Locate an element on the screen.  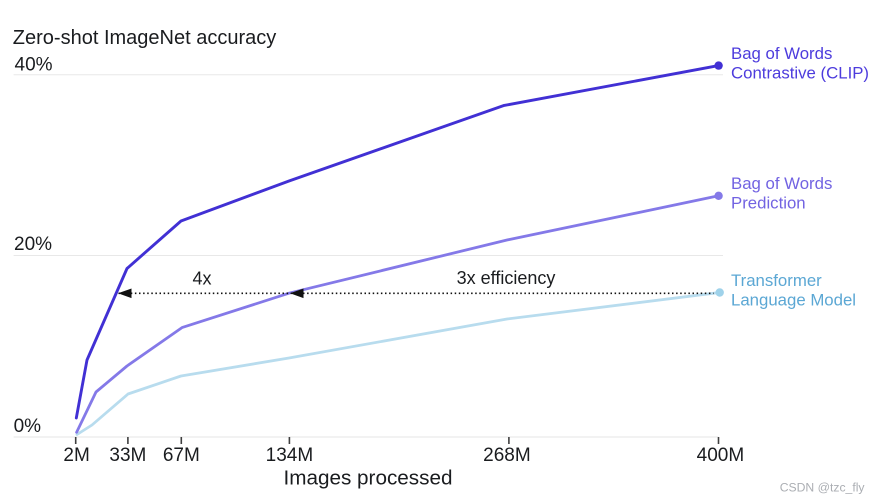
svg-text: 67M is located at coordinates (181, 455).